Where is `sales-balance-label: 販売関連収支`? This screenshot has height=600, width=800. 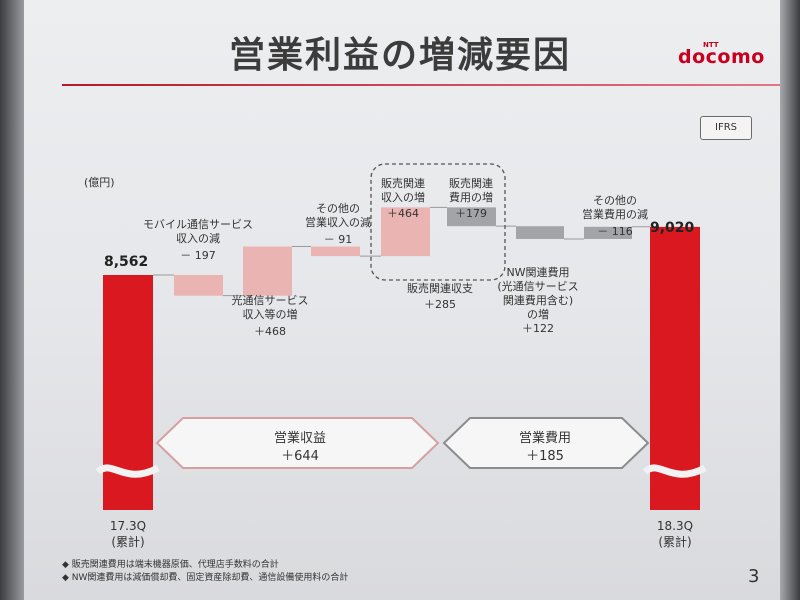 sales-balance-label: 販売関連収支 is located at coordinates (440, 288).